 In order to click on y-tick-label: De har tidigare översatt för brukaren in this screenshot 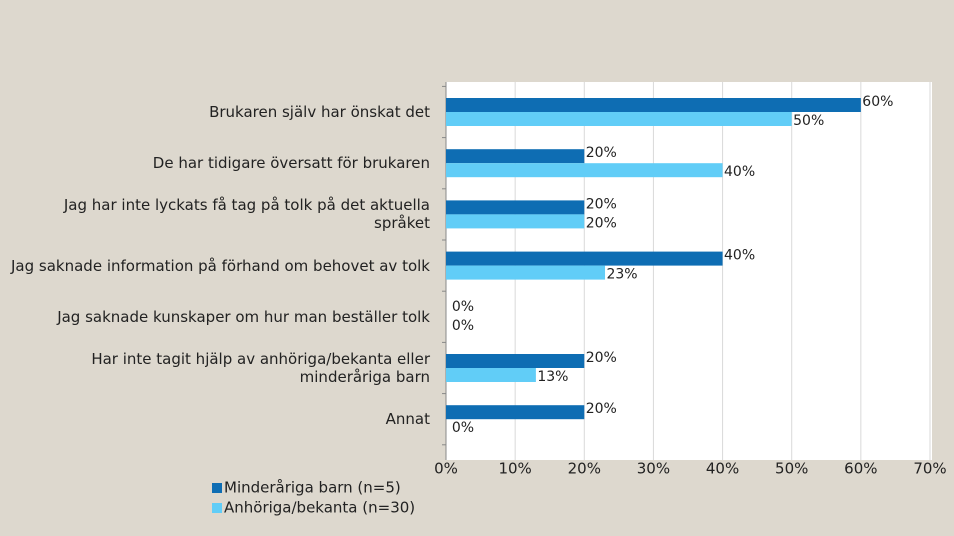, I will do `click(291, 163)`.